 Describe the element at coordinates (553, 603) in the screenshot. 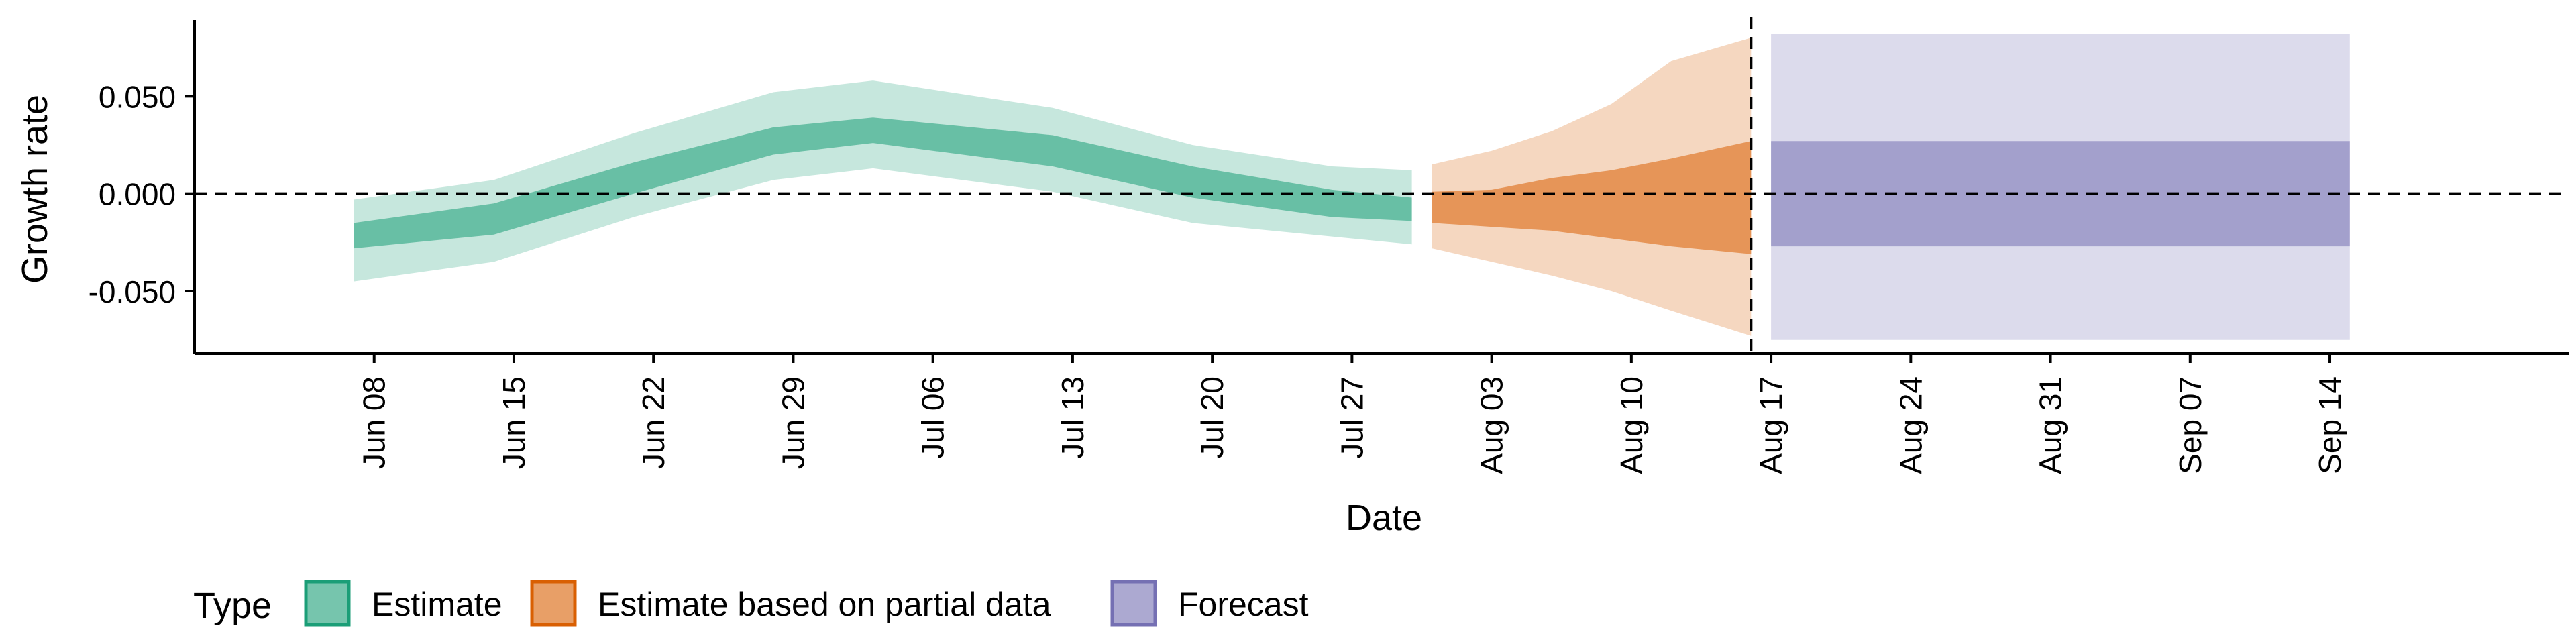

I see `legend-key-estimate-based-on-partial-data` at that location.